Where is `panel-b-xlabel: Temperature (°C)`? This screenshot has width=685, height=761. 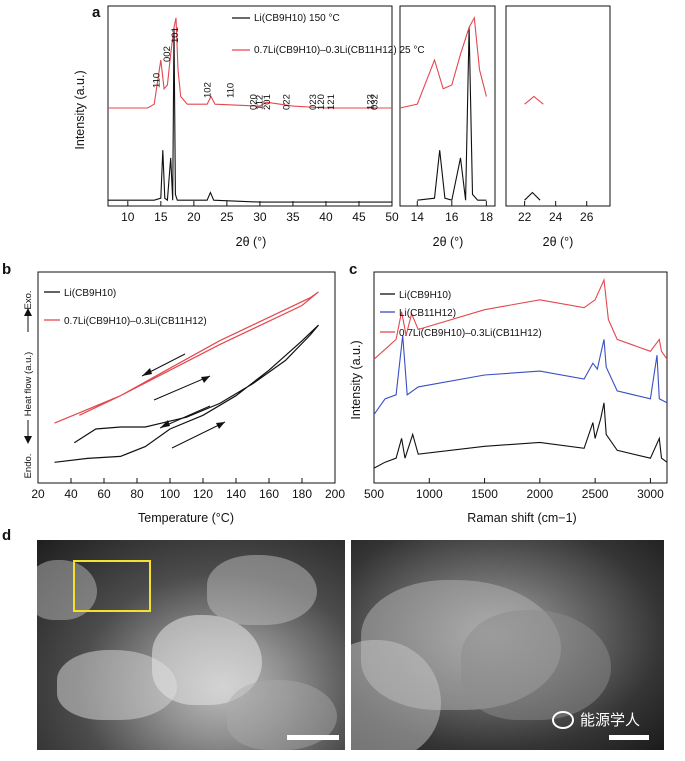 panel-b-xlabel: Temperature (°C) is located at coordinates (186, 518).